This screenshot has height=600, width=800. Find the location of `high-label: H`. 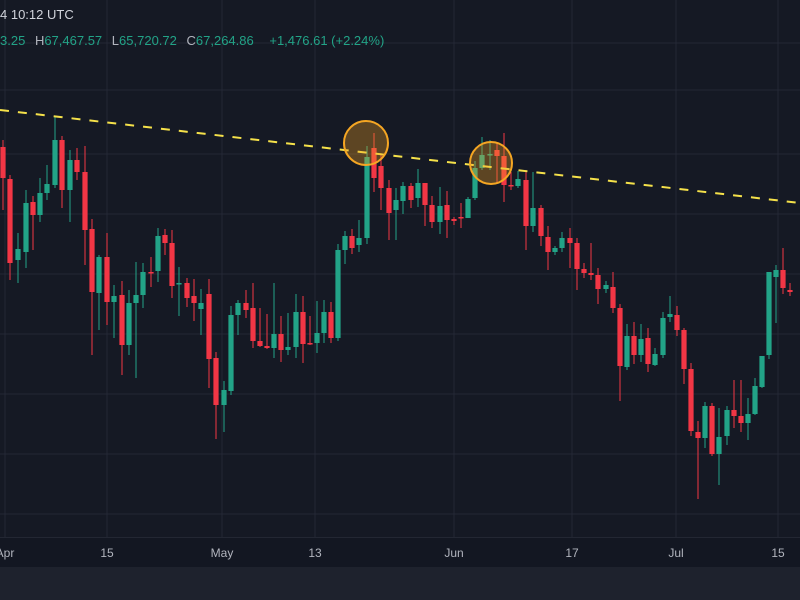

high-label: H is located at coordinates (39, 40).